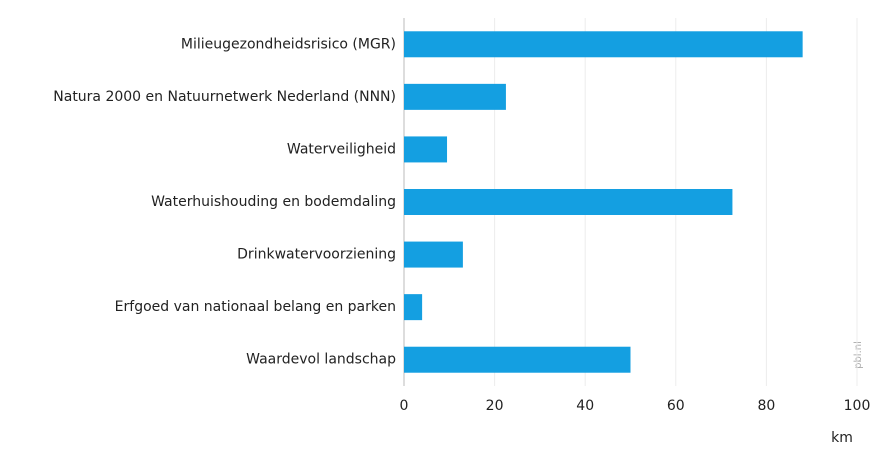  Describe the element at coordinates (858, 355) in the screenshot. I see `source-label: pbl.nl` at that location.